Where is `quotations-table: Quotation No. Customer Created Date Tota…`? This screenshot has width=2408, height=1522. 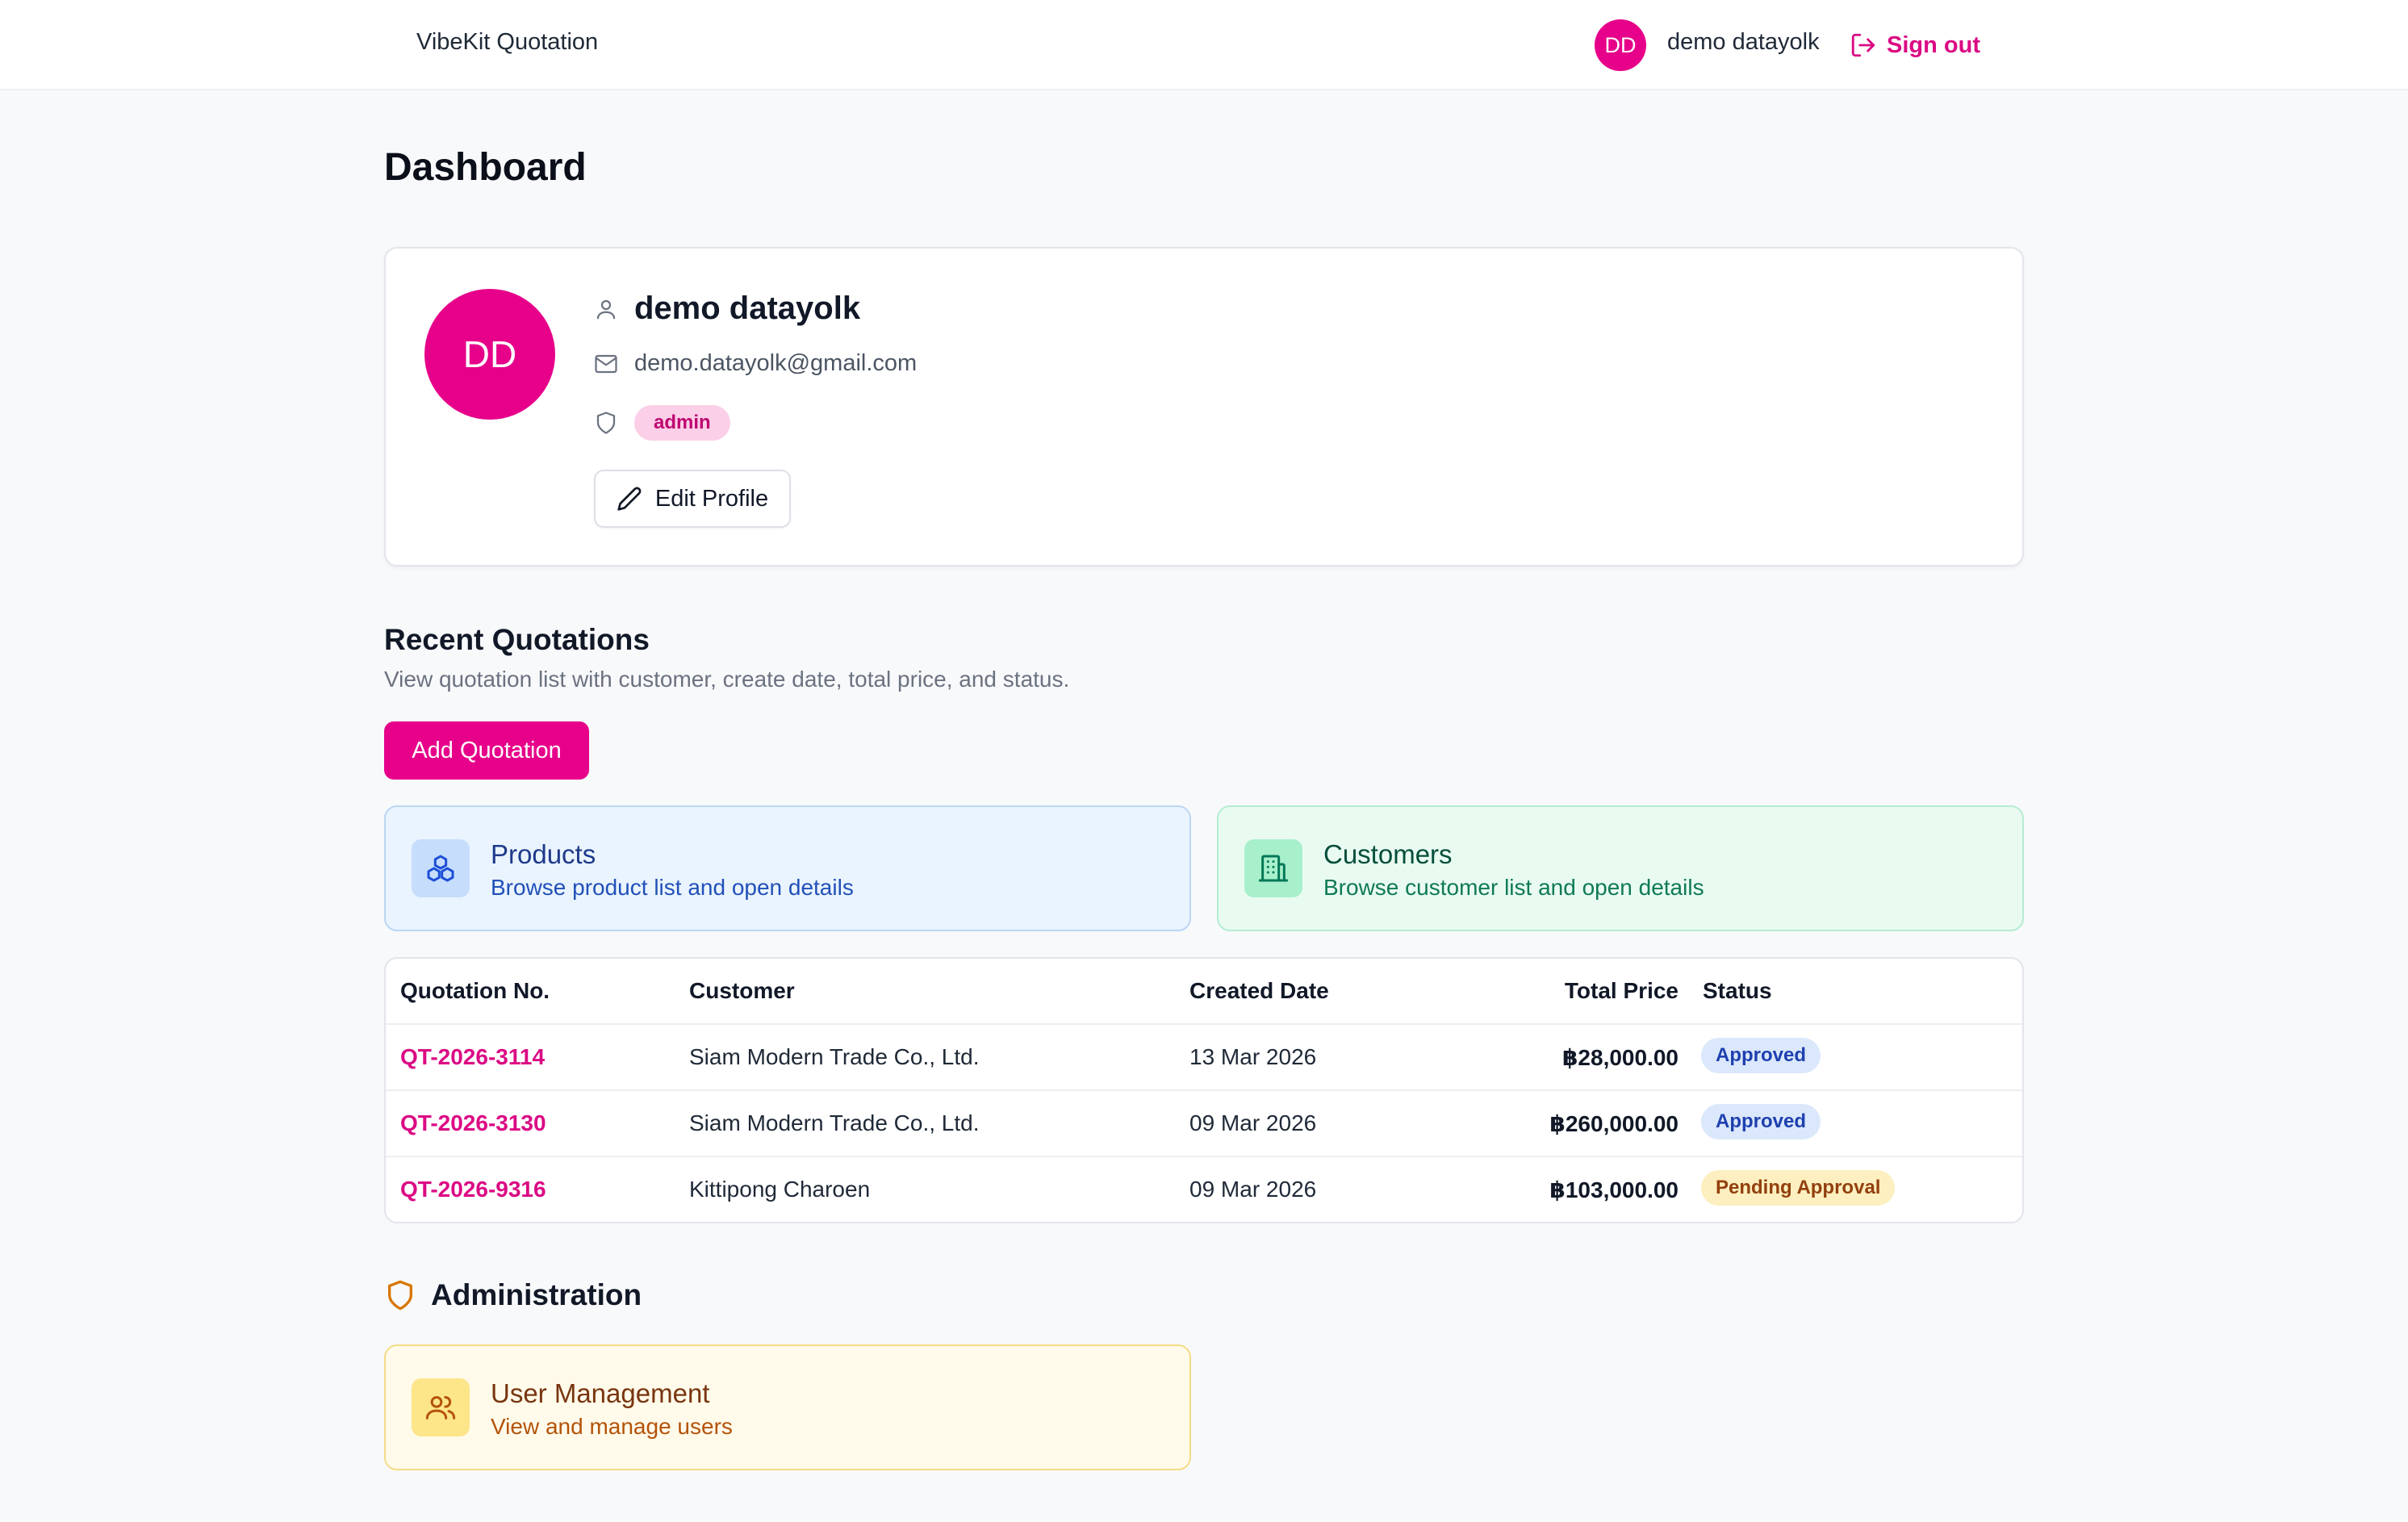
quotations-table: Quotation No. Customer Created Date Tota… is located at coordinates (1204, 1090).